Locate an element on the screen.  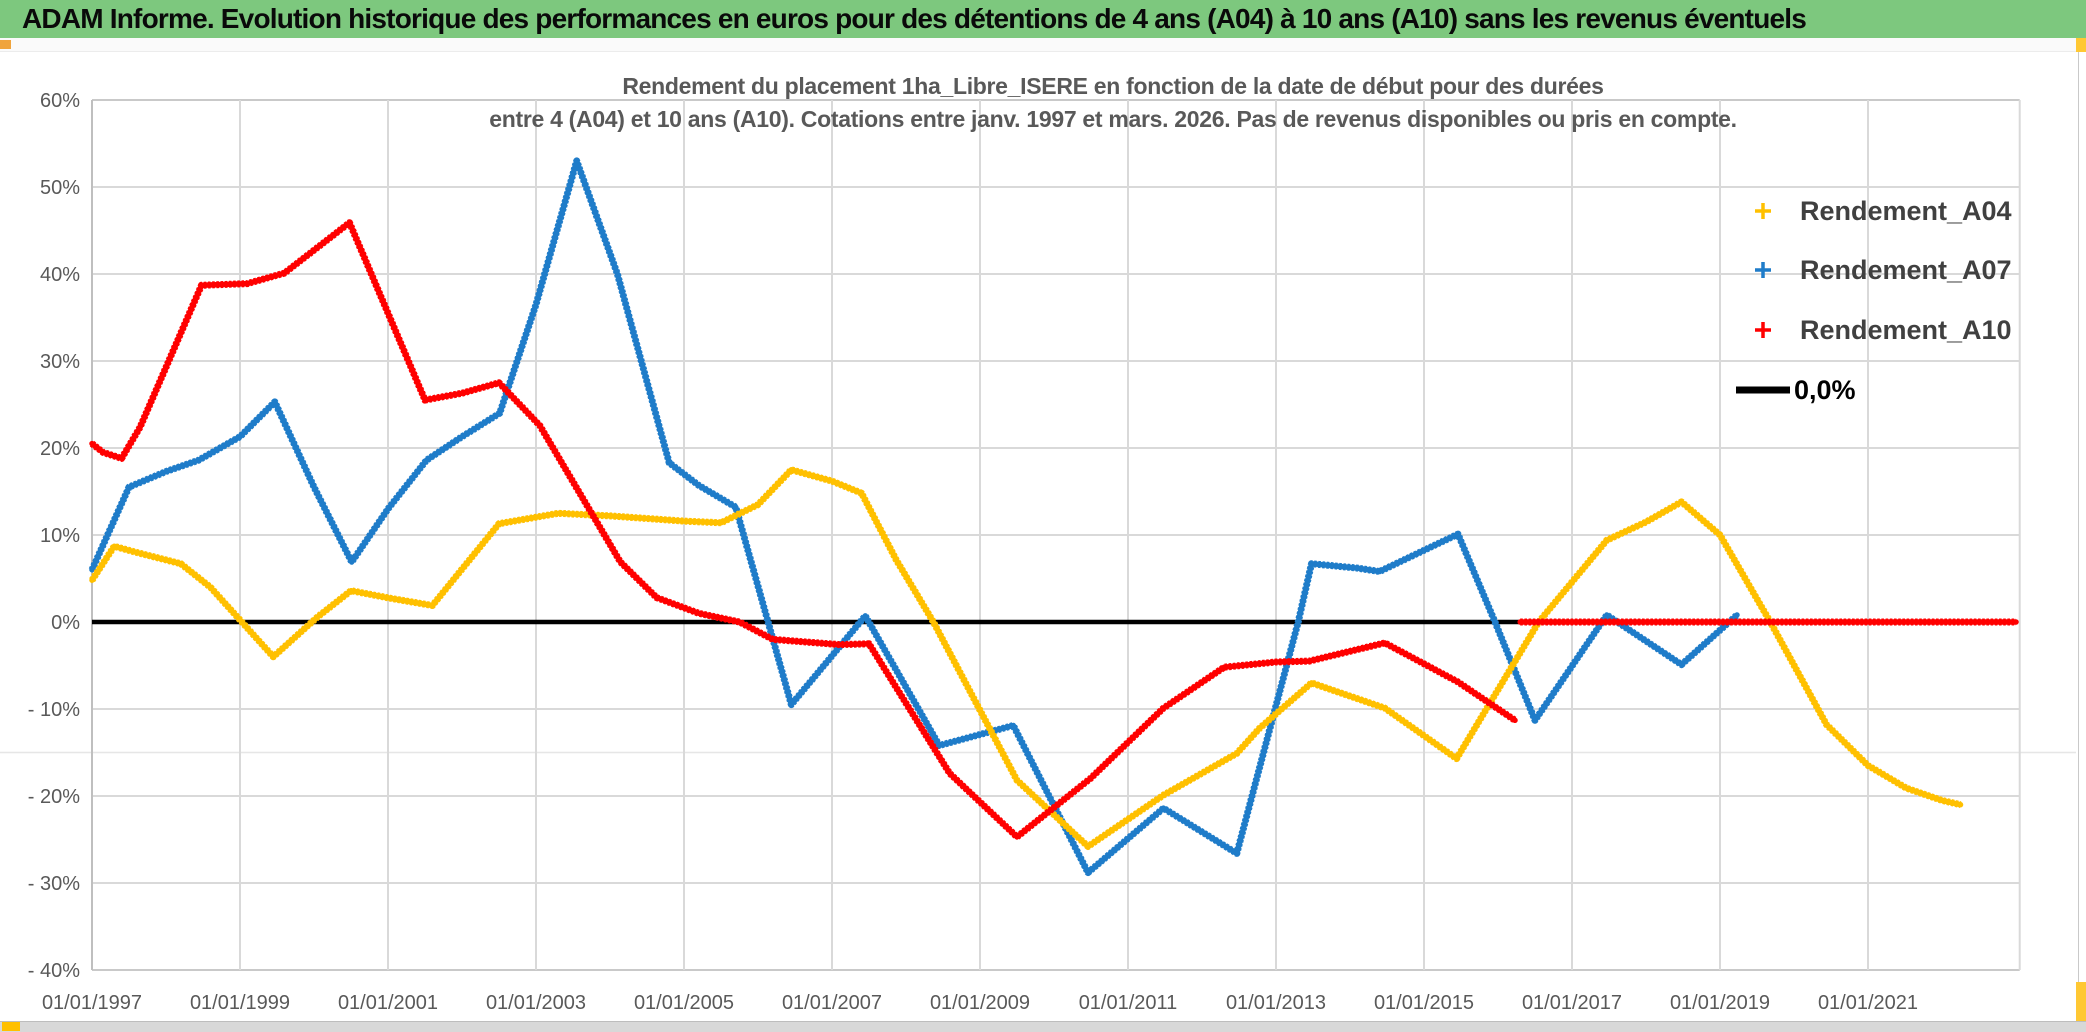
x-tick-label: 01/01/2021 is located at coordinates (1868, 1003).